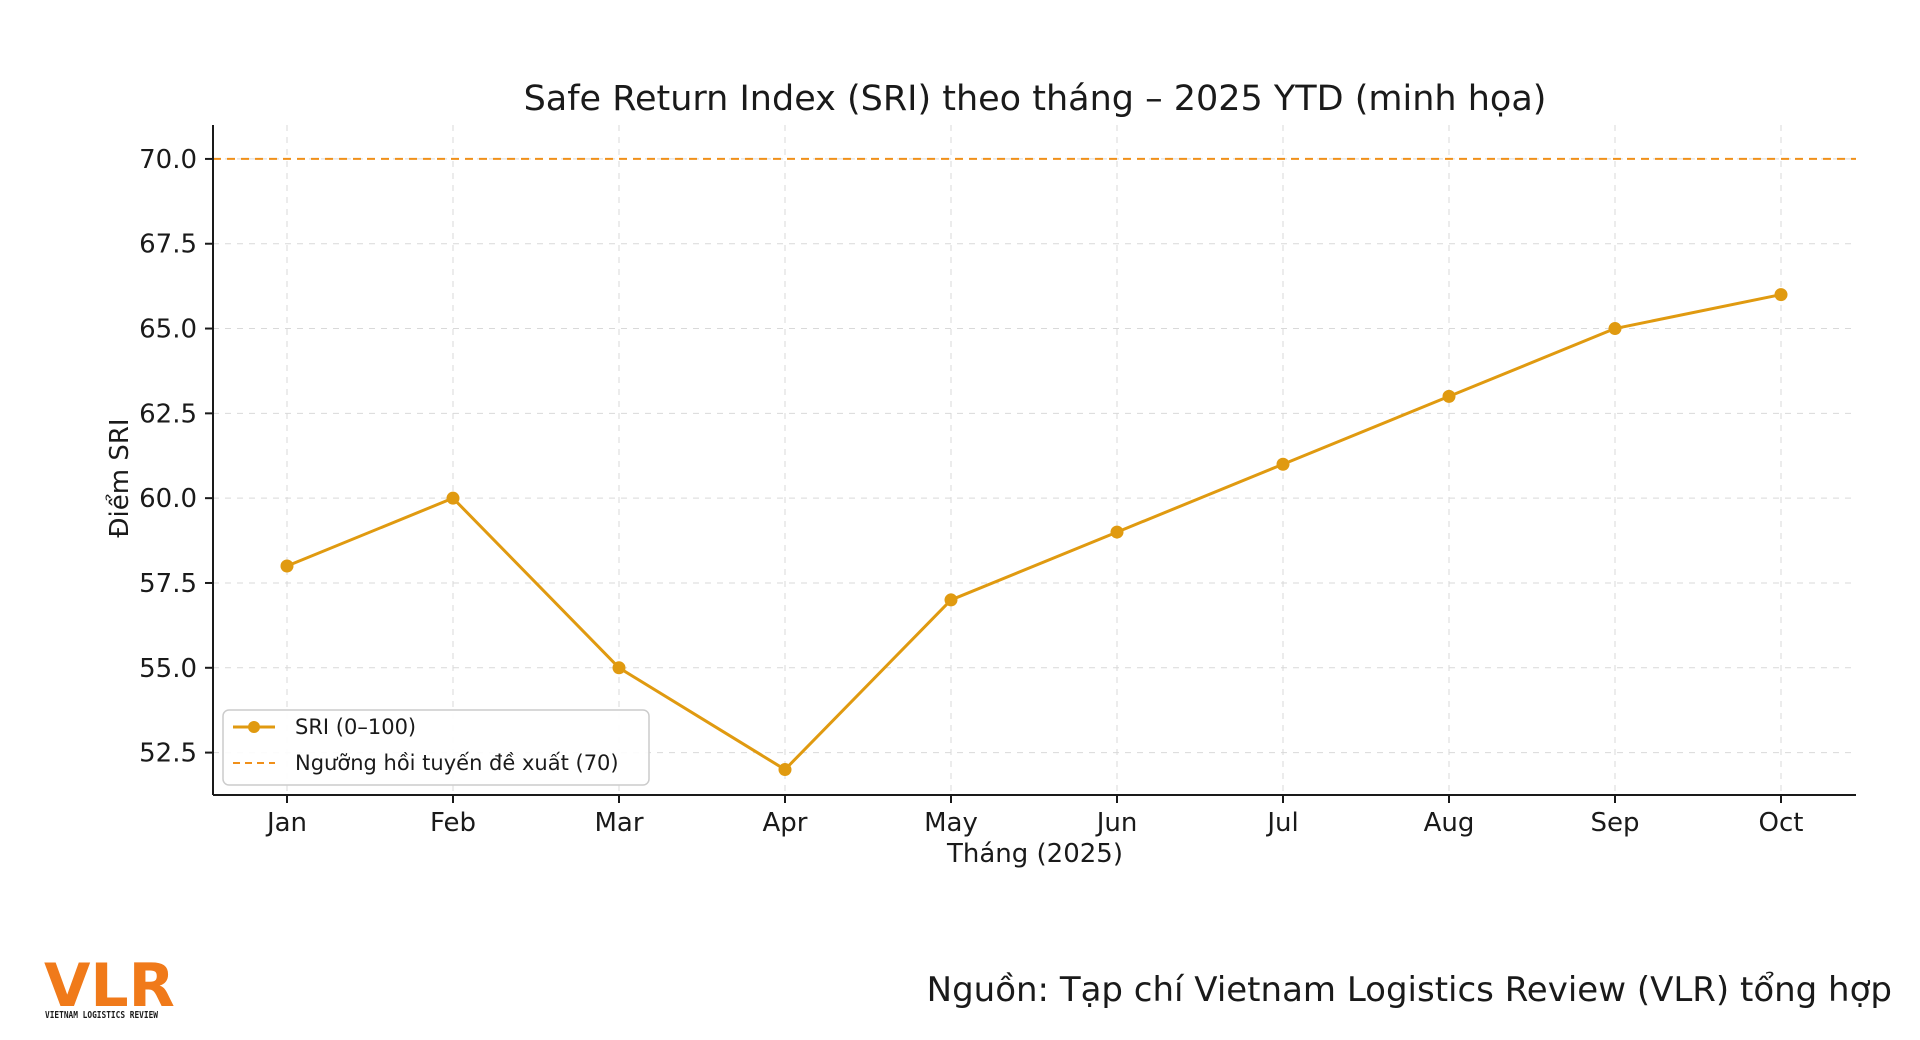 The height and width of the screenshot is (1040, 1920). What do you see at coordinates (1449, 823) in the screenshot?
I see `x-tick-label: Aug` at bounding box center [1449, 823].